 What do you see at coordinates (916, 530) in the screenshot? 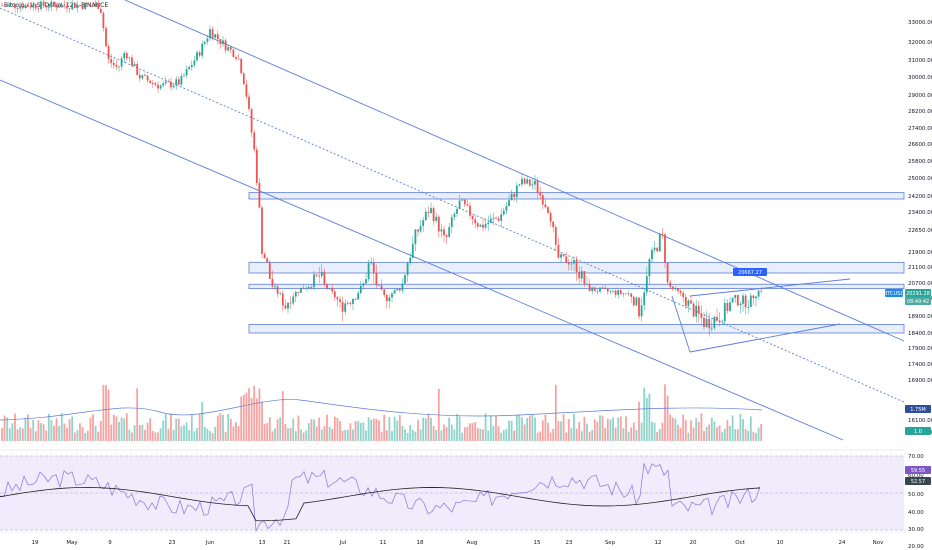
I see `rsi-tick-label-4: 30.00` at bounding box center [916, 530].